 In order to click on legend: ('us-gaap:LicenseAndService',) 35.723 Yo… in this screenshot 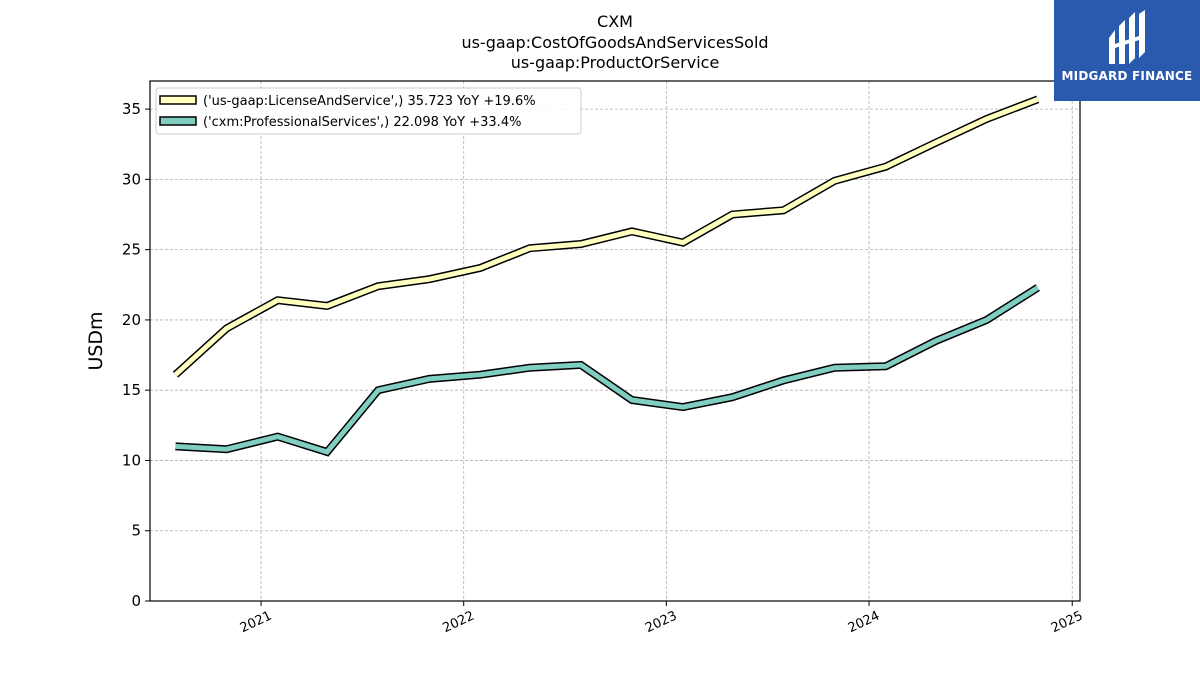, I will do `click(368, 111)`.